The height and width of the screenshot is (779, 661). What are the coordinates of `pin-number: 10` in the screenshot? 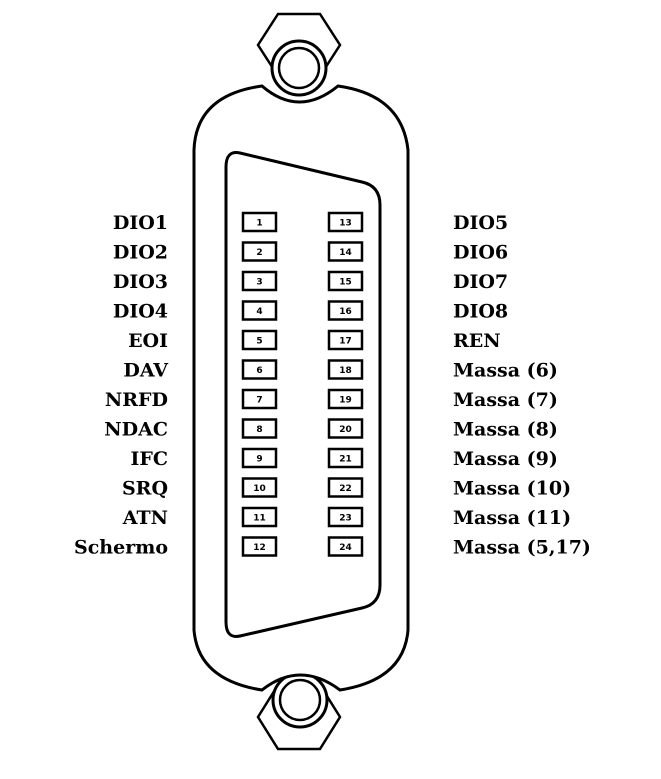 It's located at (259, 489).